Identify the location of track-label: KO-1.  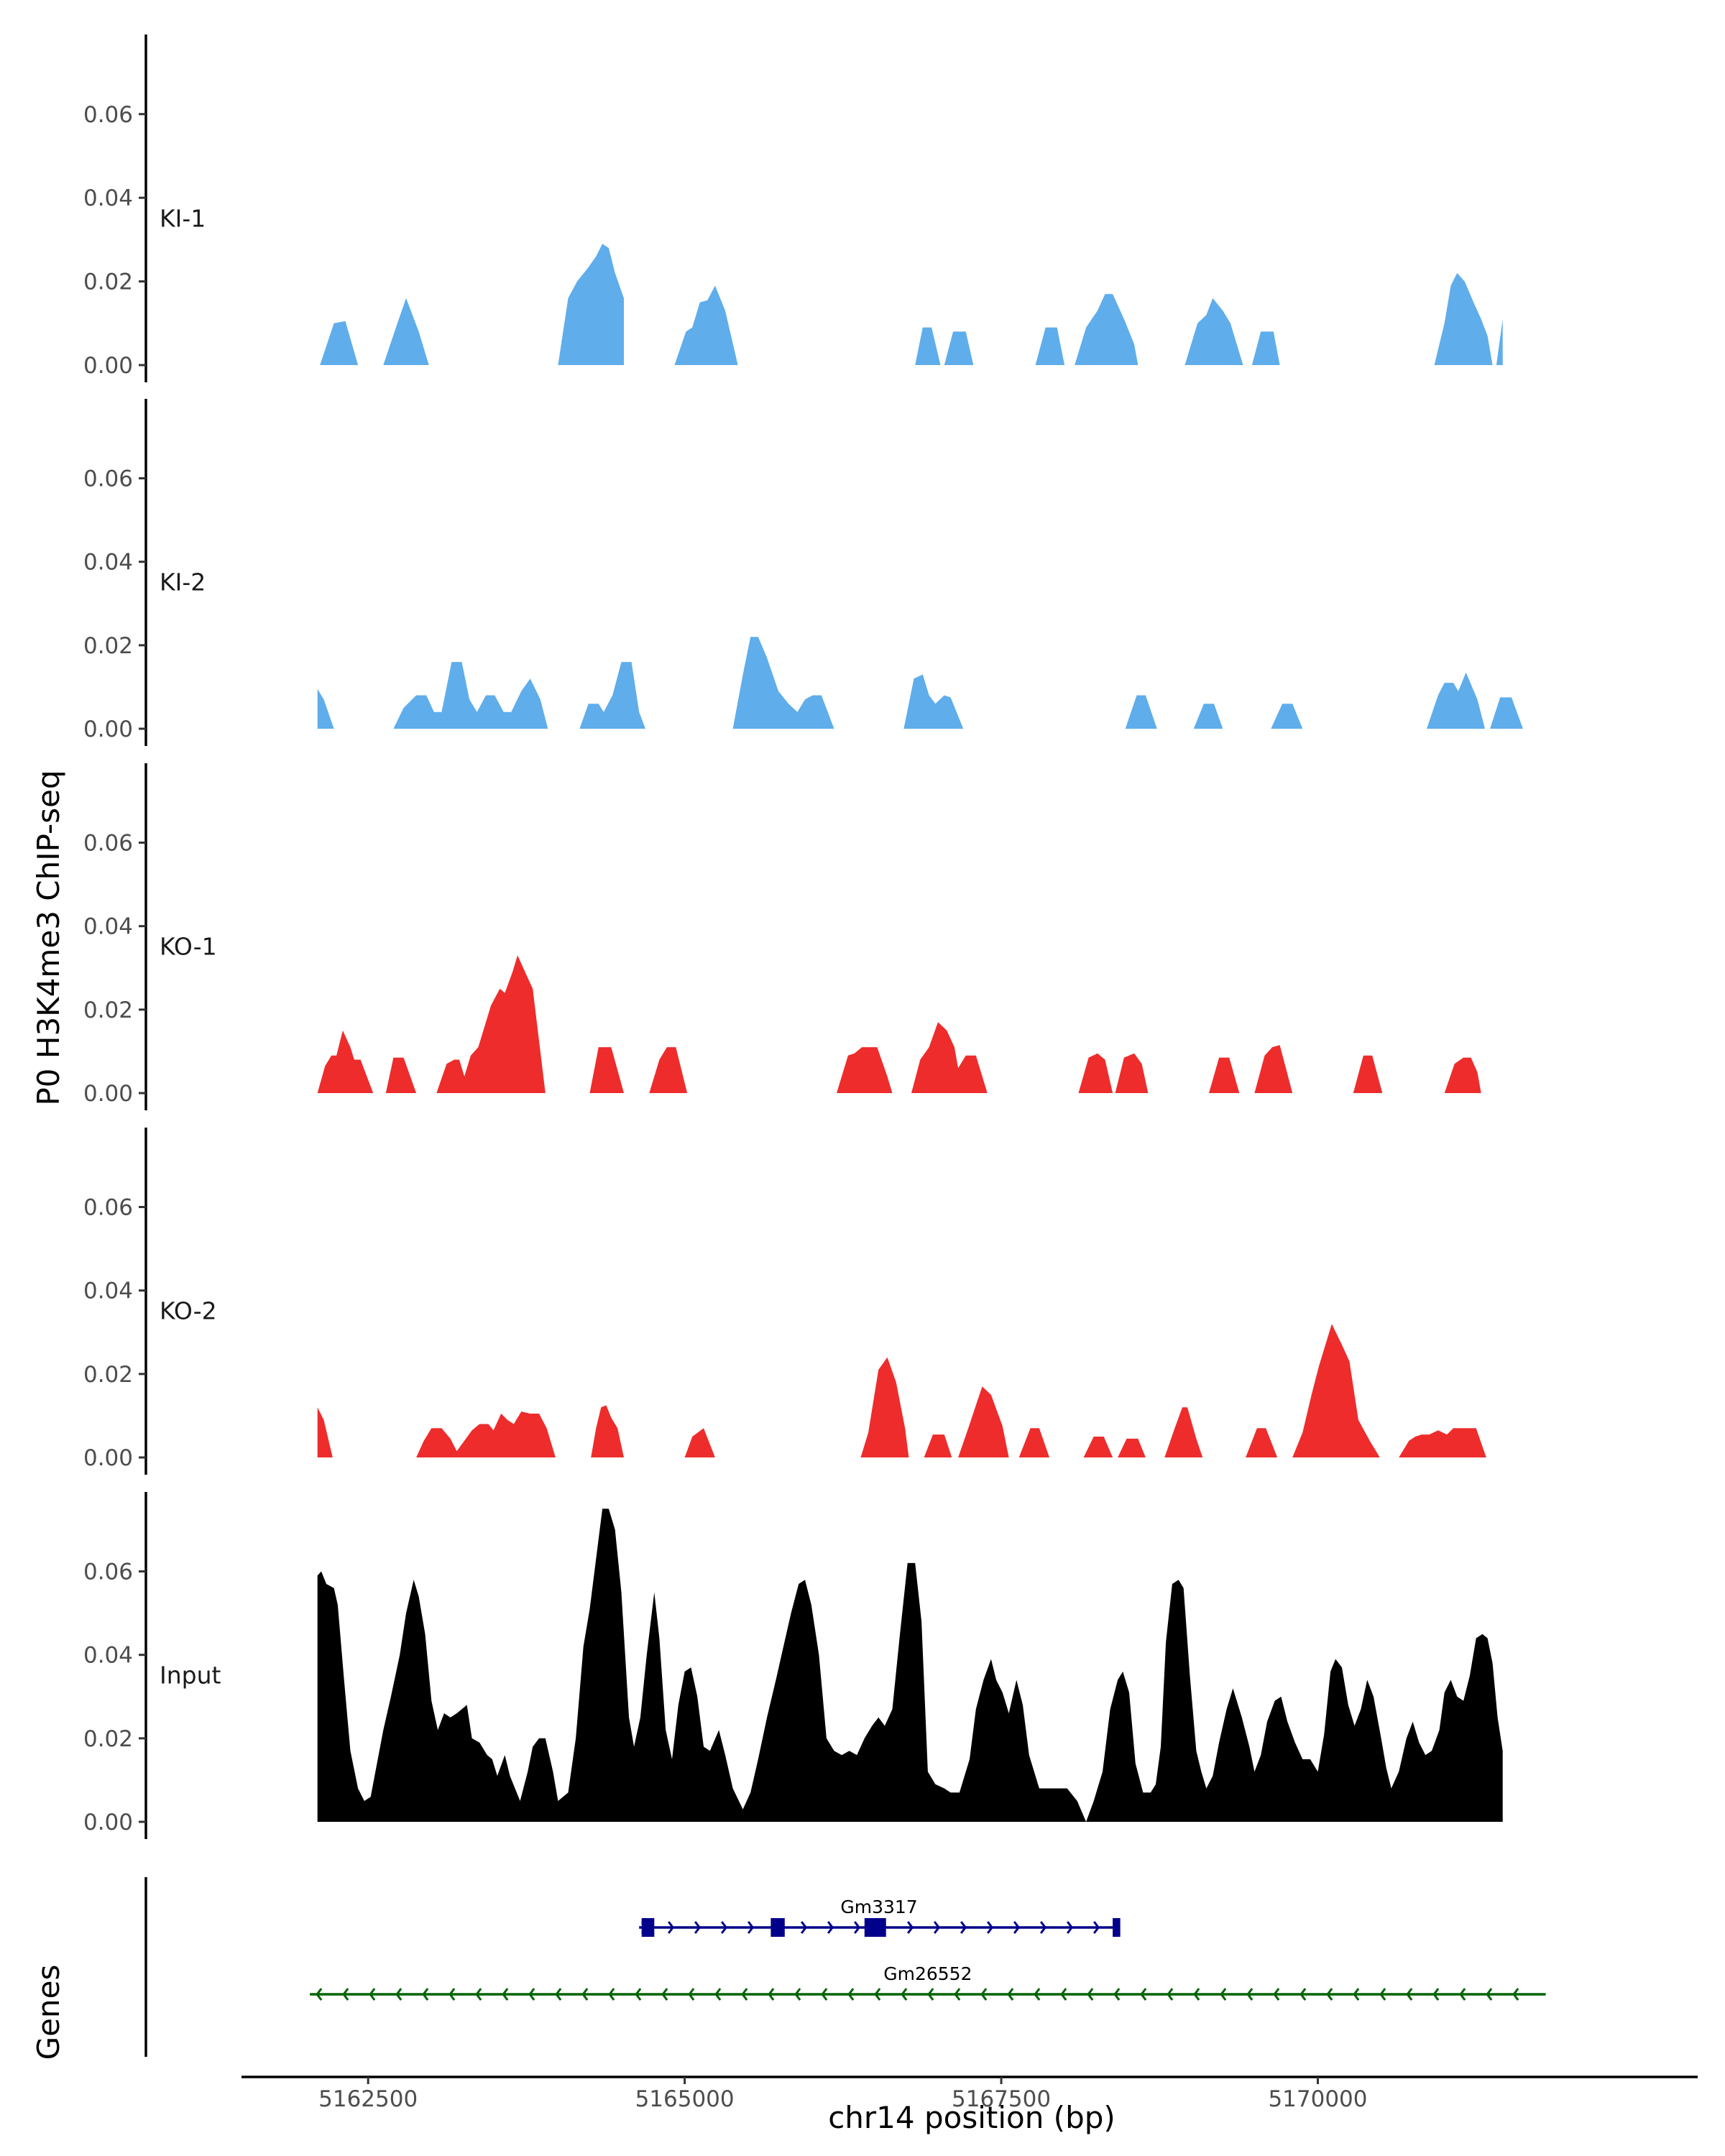
(188, 947).